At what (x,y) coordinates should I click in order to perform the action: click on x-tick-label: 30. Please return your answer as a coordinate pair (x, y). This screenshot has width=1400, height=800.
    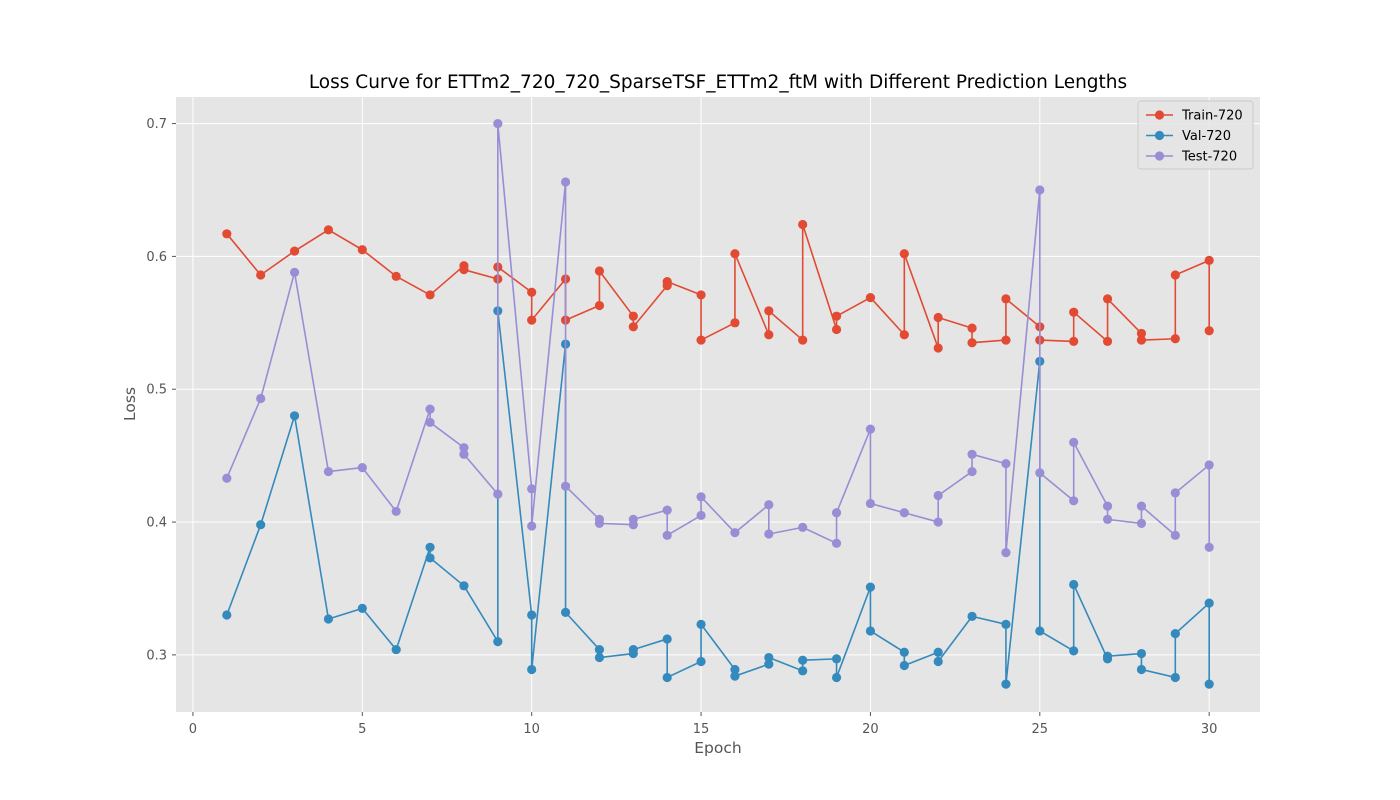
    Looking at the image, I should click on (1209, 729).